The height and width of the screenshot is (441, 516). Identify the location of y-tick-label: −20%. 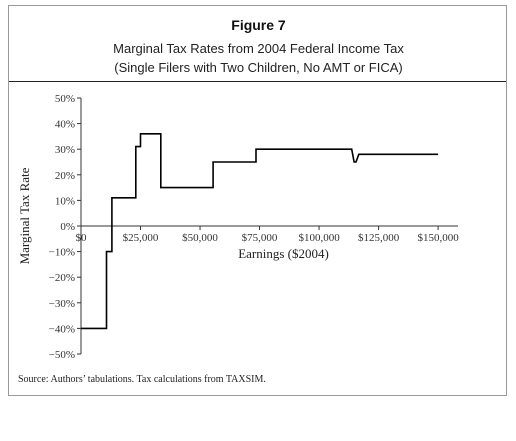
(62, 278).